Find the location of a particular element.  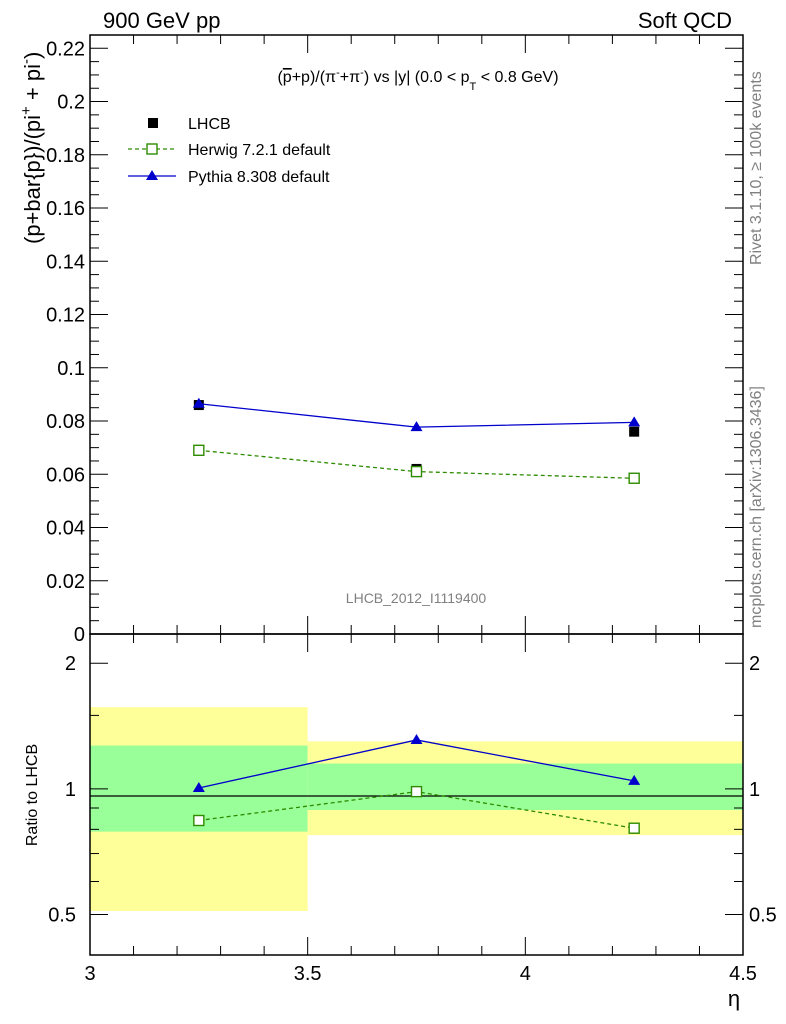

ratio-y-tick-label-right: 0.5 is located at coordinates (763, 916).